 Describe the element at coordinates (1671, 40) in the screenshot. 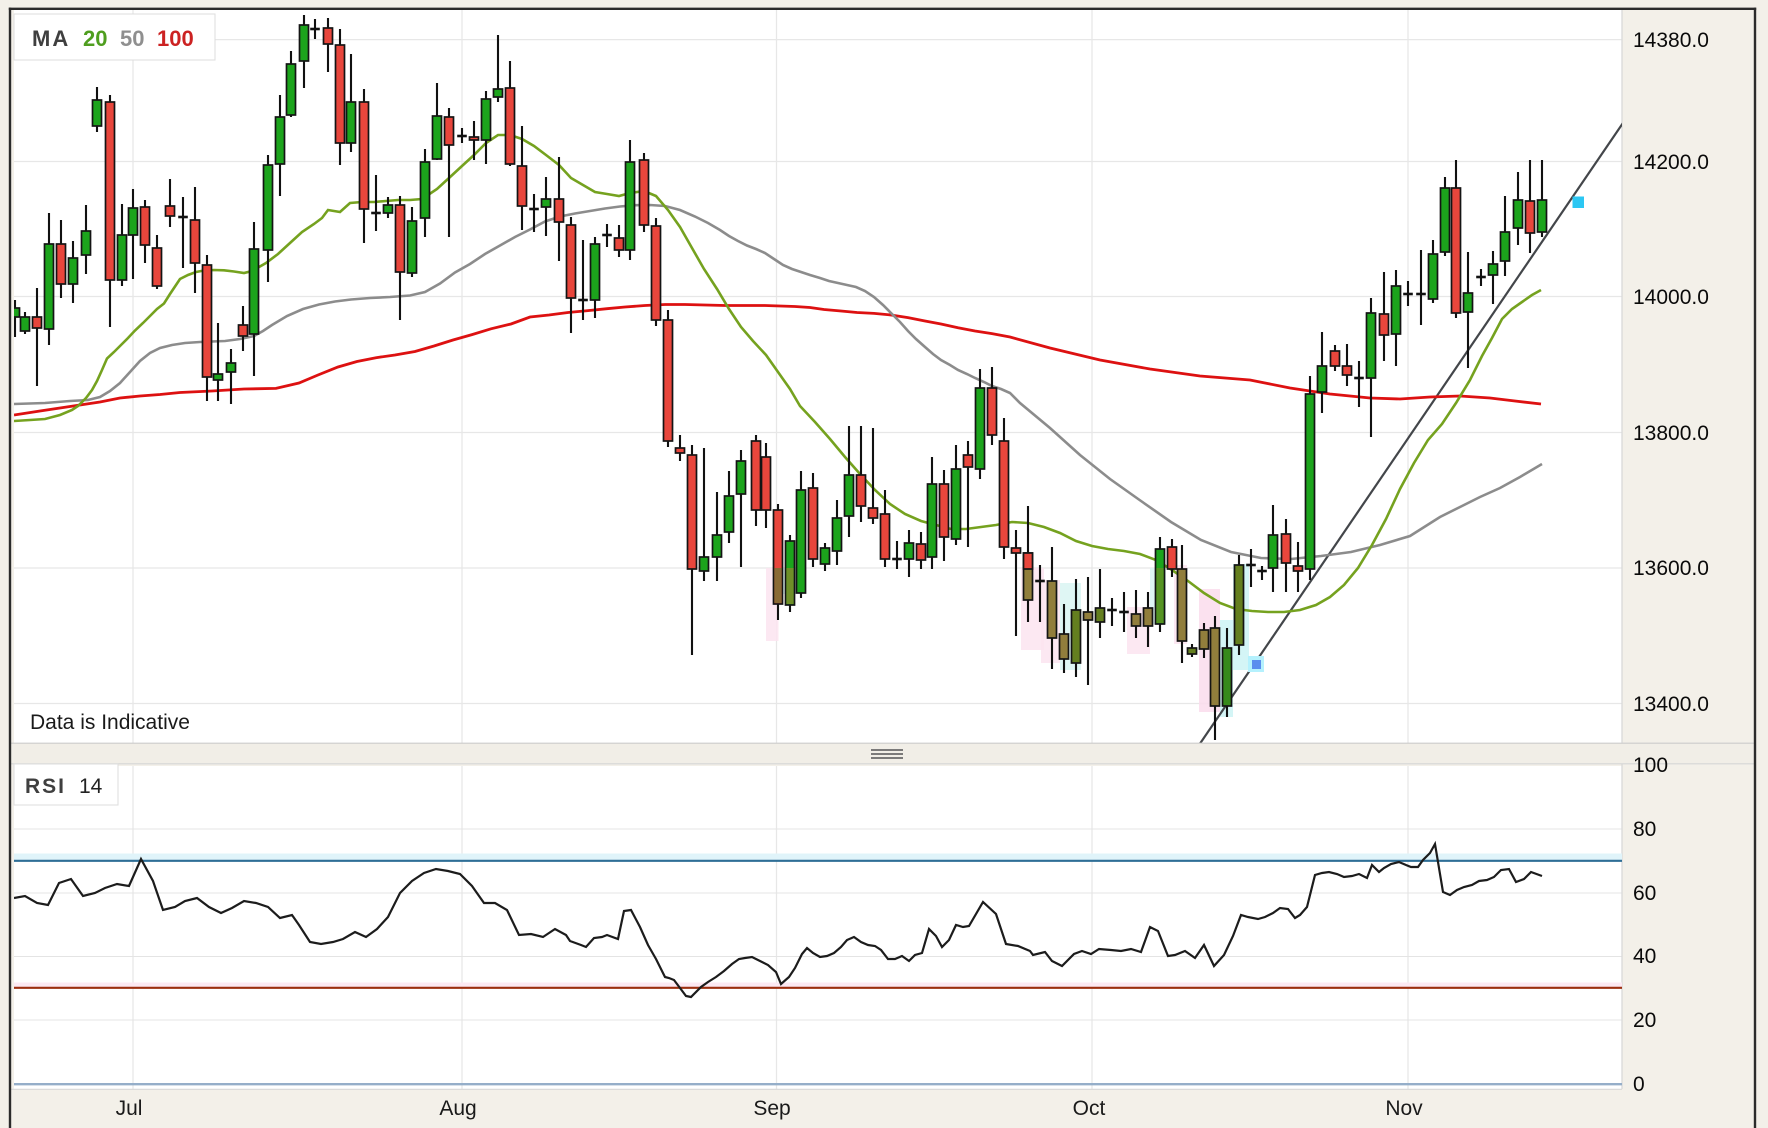

I see `svg-text: 14380.0` at that location.